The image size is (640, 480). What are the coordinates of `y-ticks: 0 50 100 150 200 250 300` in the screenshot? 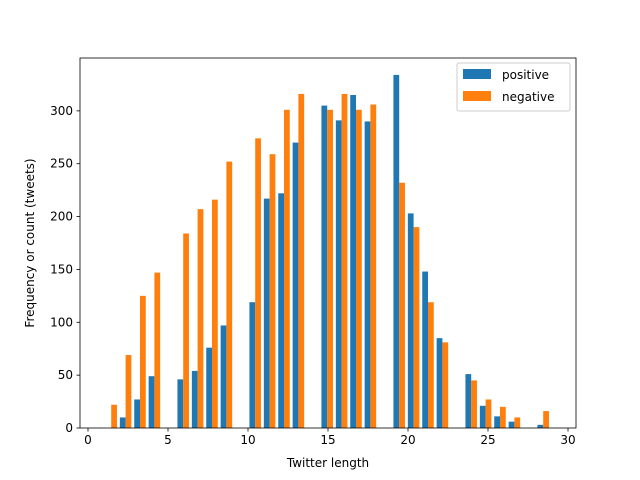 It's located at (65, 269).